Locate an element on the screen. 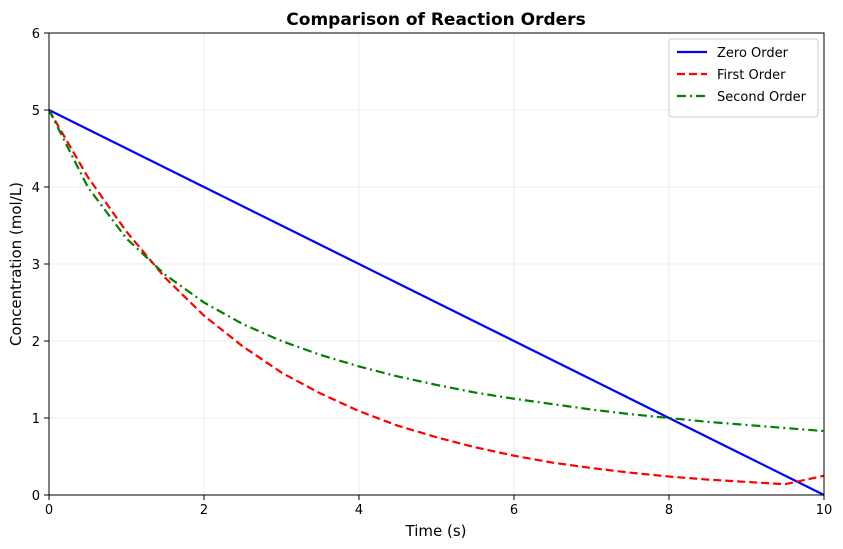 The width and height of the screenshot is (843, 549). x-tick-label: 6 is located at coordinates (514, 510).